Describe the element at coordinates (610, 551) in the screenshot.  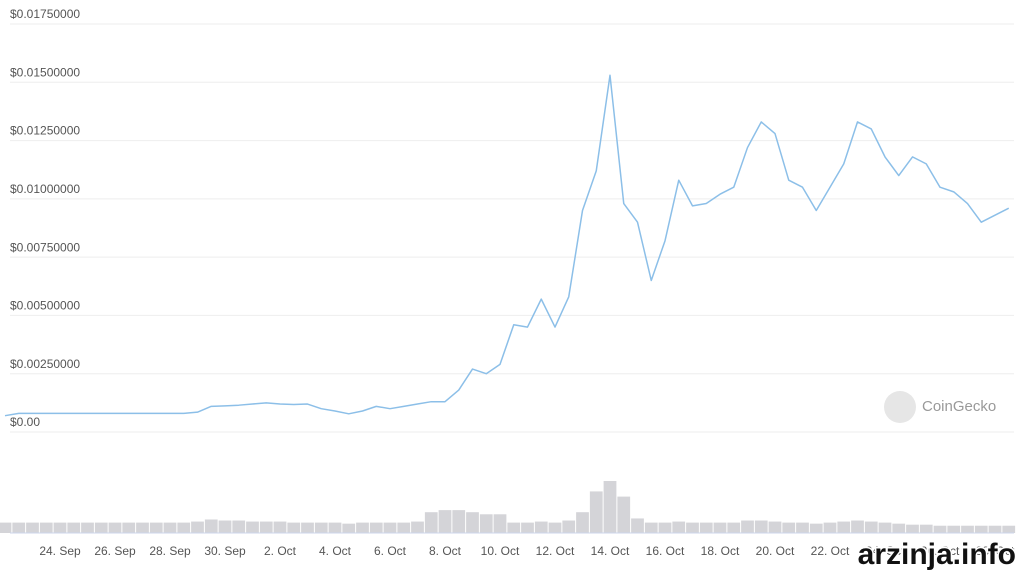
I see `x-tick-label: 14. Oct` at that location.